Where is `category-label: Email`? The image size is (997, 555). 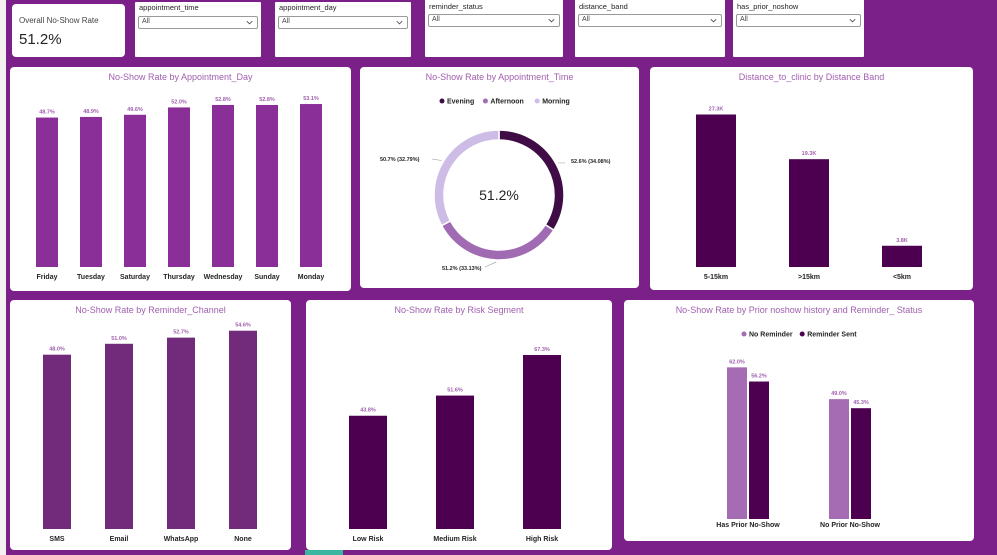
category-label: Email is located at coordinates (119, 539).